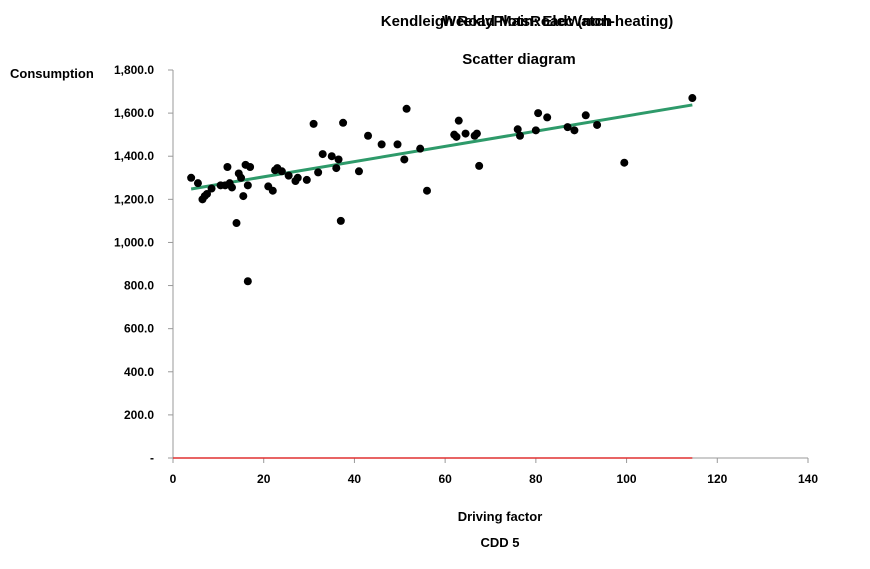 This screenshot has width=870, height=569. What do you see at coordinates (441, 147) in the screenshot?
I see `trend-line` at bounding box center [441, 147].